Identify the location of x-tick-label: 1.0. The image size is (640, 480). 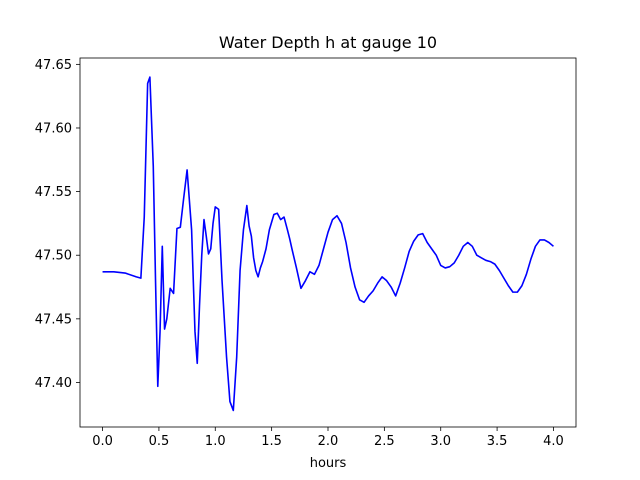
(215, 441).